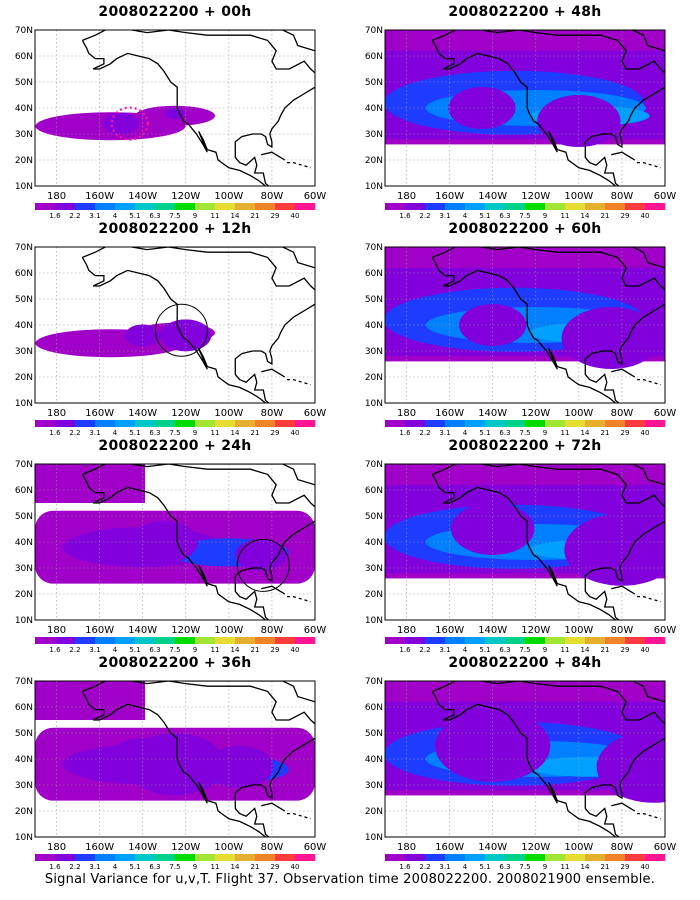 The width and height of the screenshot is (700, 900). I want to click on x-tick-label: 180, so click(56, 196).